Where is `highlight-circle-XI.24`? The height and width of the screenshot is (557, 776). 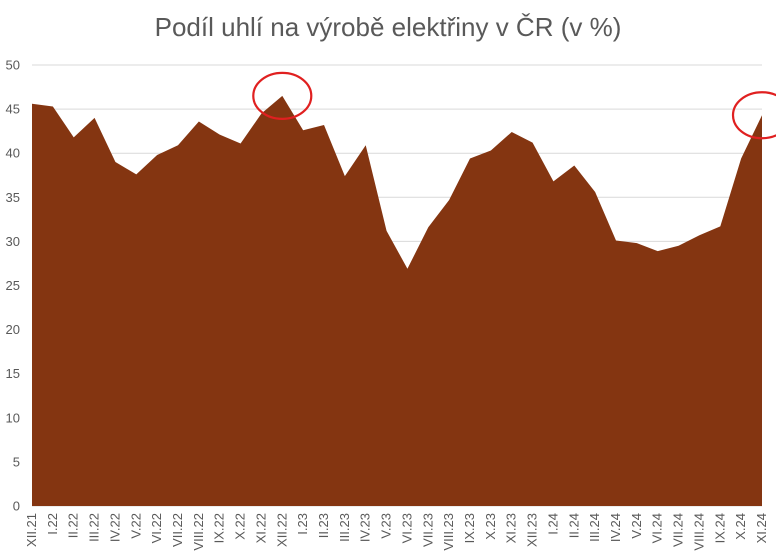
highlight-circle-XI.24 is located at coordinates (753, 115).